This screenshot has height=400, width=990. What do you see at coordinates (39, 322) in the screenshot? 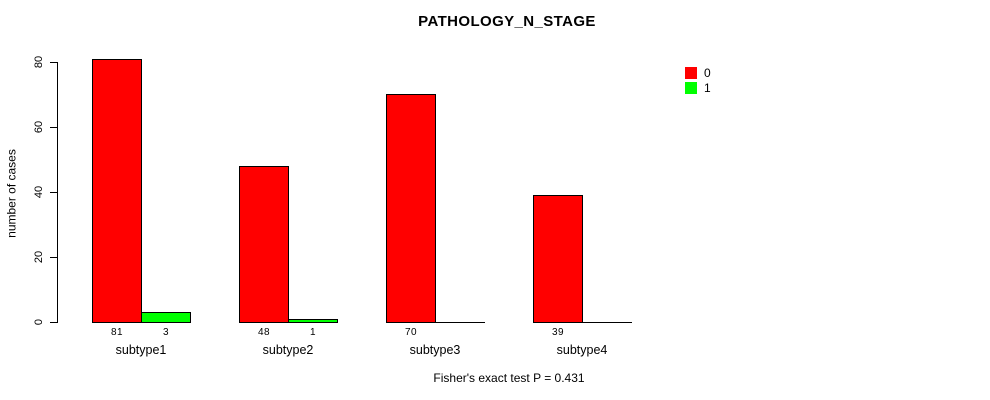
I see `y-tick-label: 0` at bounding box center [39, 322].